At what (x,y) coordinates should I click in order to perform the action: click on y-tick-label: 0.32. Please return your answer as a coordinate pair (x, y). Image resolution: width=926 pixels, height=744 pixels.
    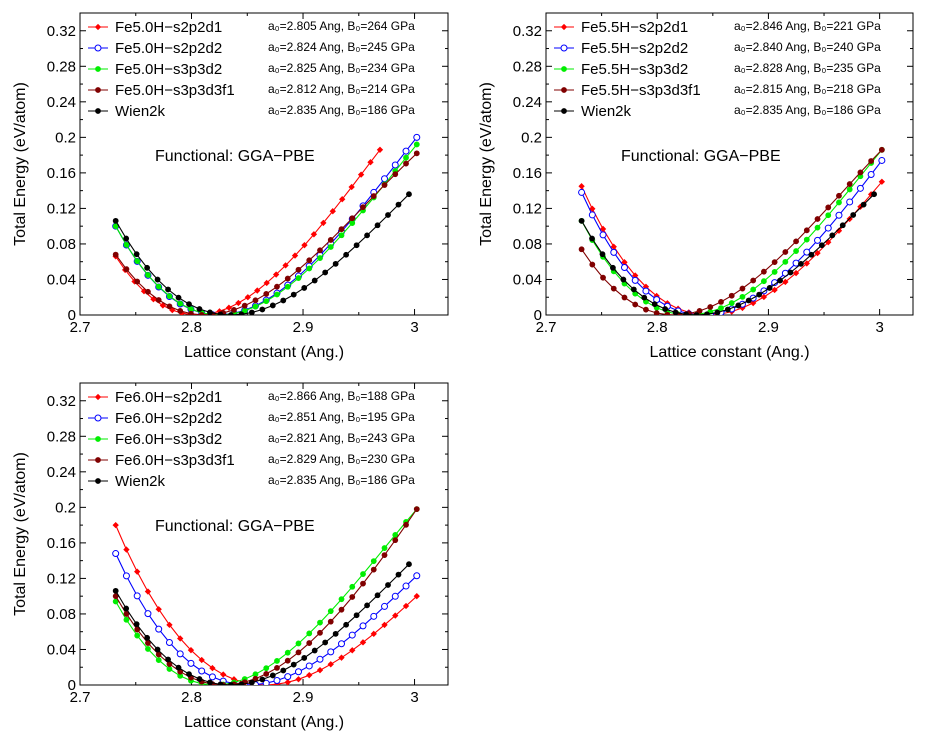
    Looking at the image, I should click on (61, 31).